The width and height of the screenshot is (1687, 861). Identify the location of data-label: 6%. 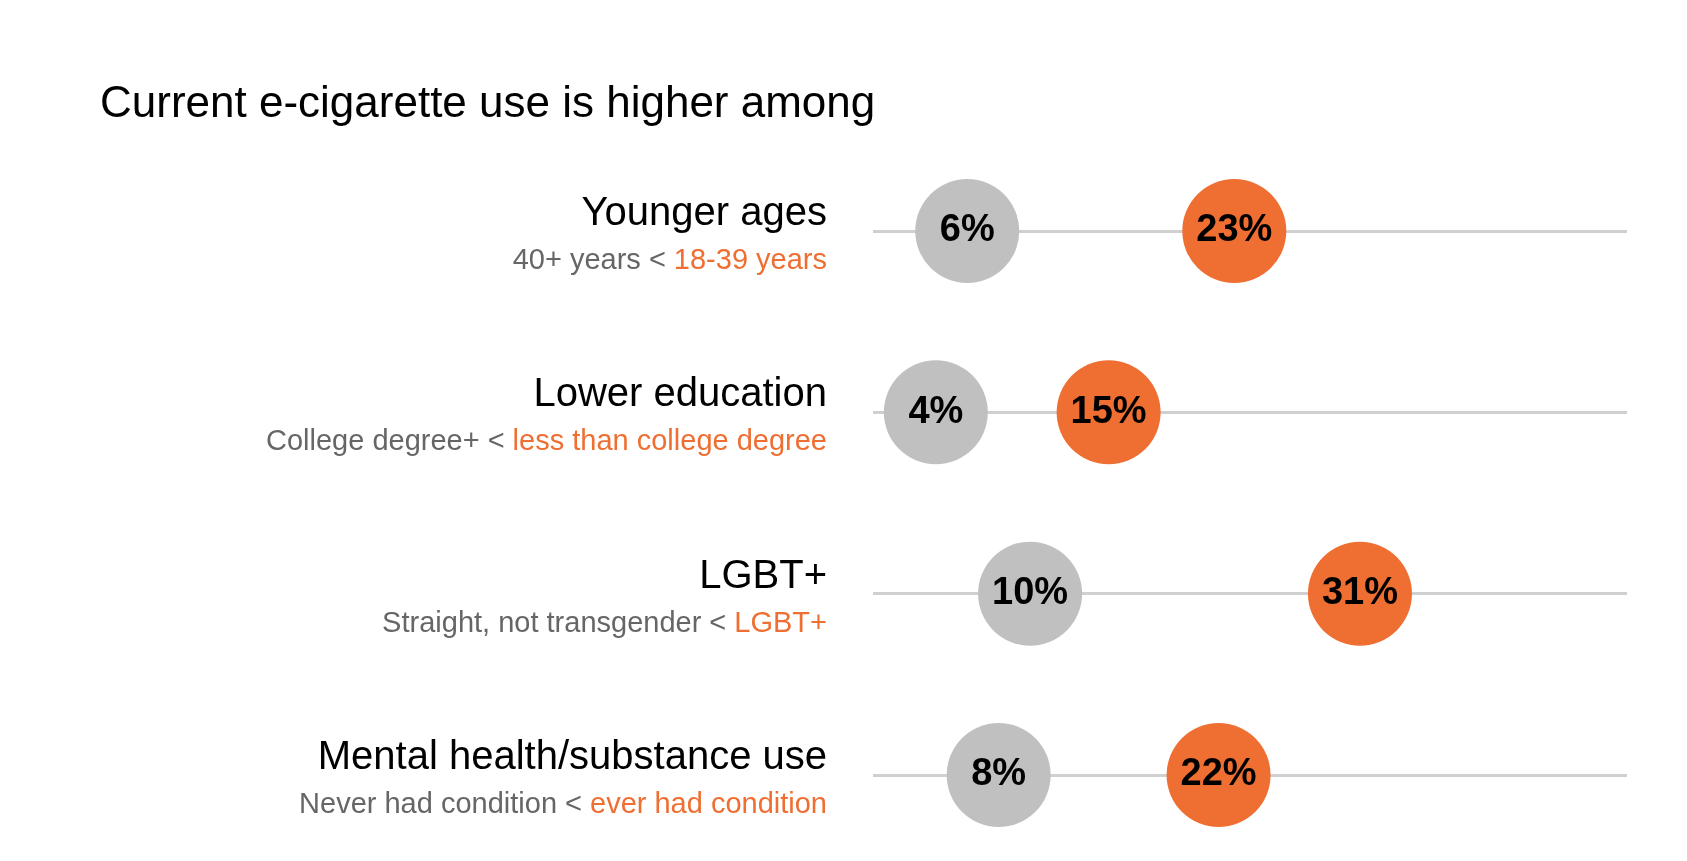
(967, 228).